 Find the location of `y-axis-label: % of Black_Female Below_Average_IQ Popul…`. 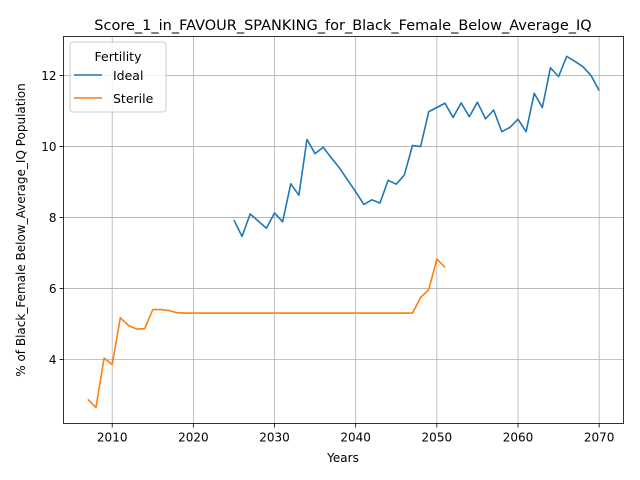

y-axis-label: % of Black_Female Below_Average_IQ Popul… is located at coordinates (21, 230).